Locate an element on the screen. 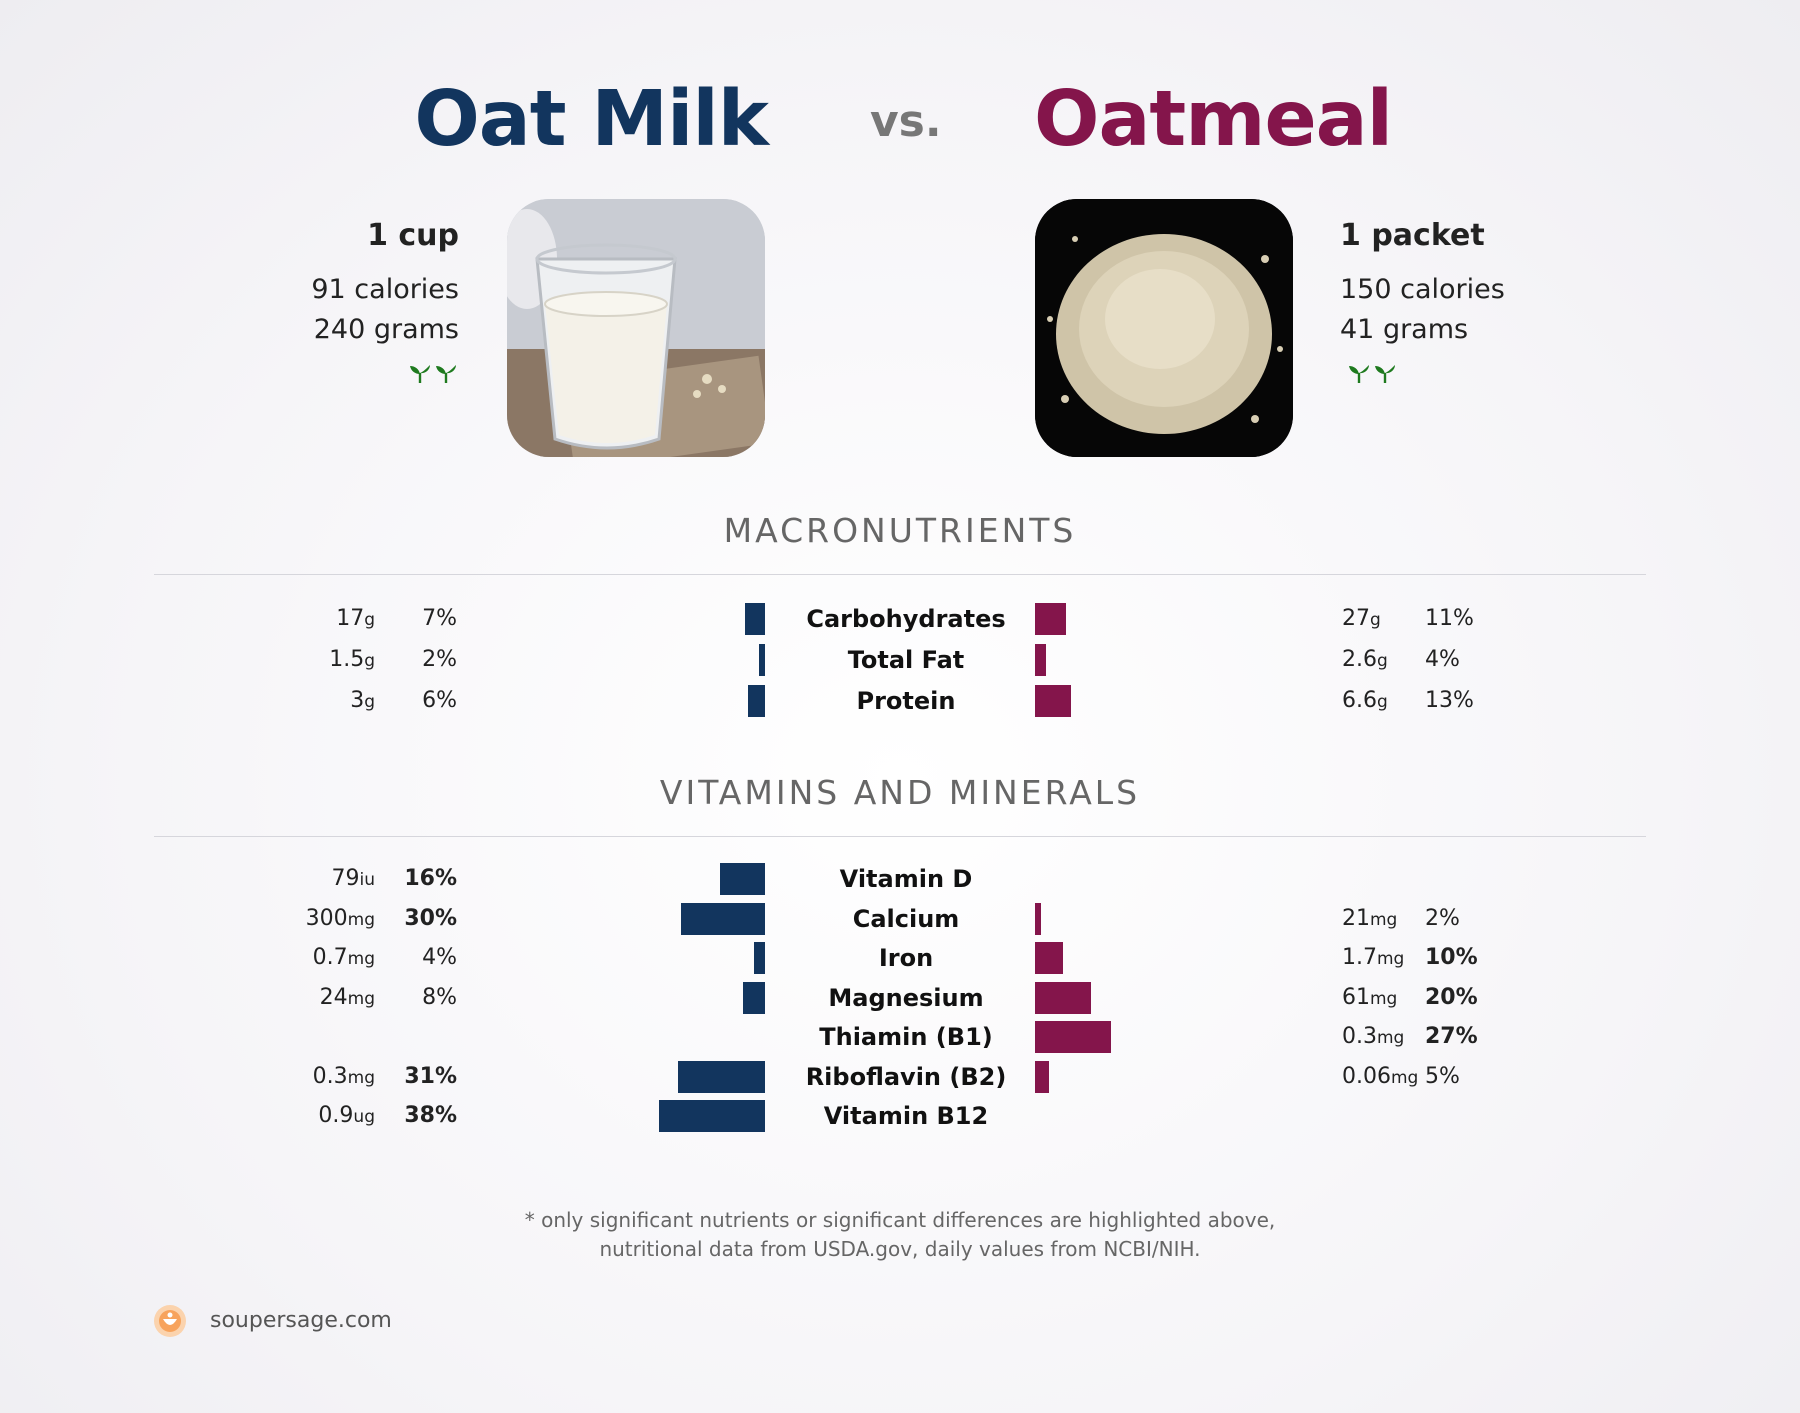 This screenshot has width=1800, height=1413. right-daily-value: 4% is located at coordinates (1442, 659).